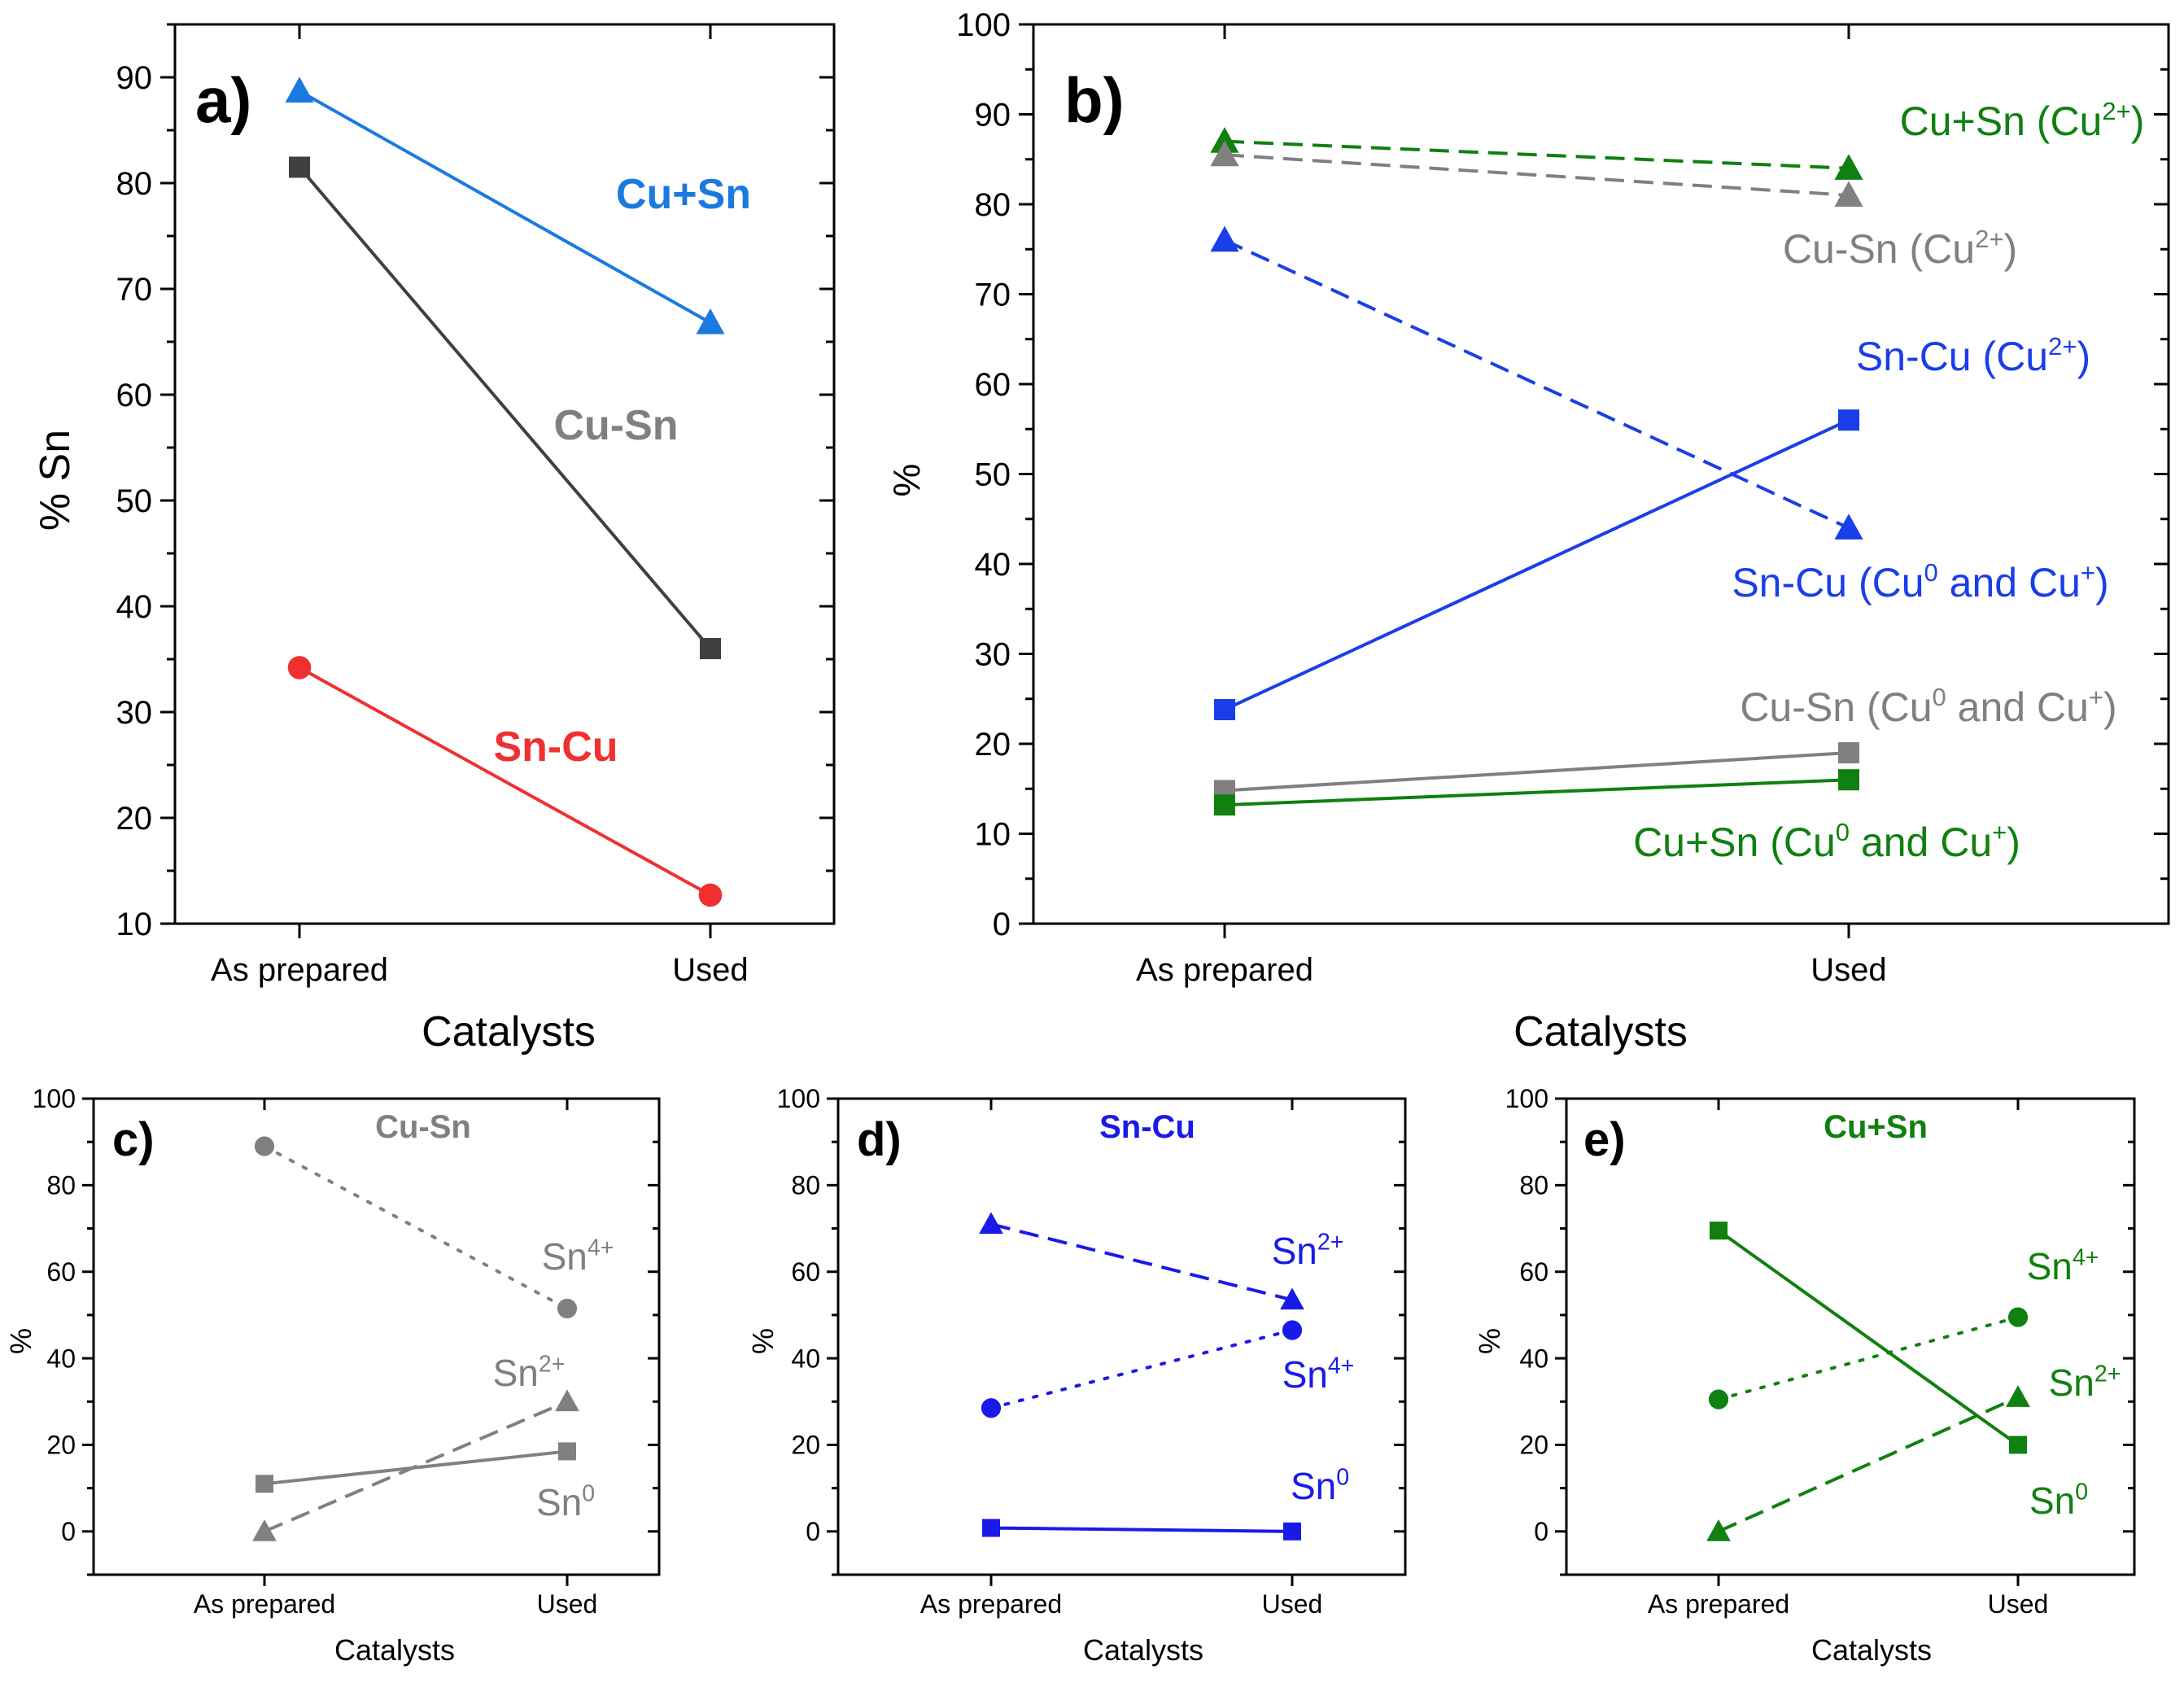  What do you see at coordinates (134, 78) in the screenshot?
I see `y-tick-label: 90` at bounding box center [134, 78].